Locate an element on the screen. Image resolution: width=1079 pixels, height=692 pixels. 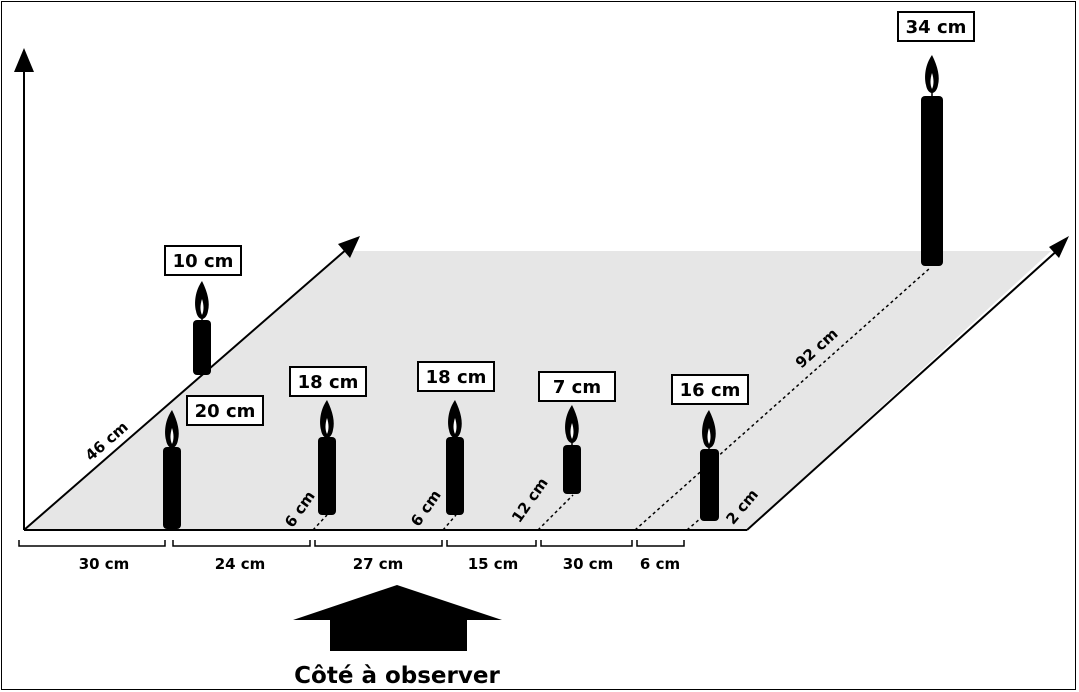
vertical-axis-arrowhead is located at coordinates (24, 60).